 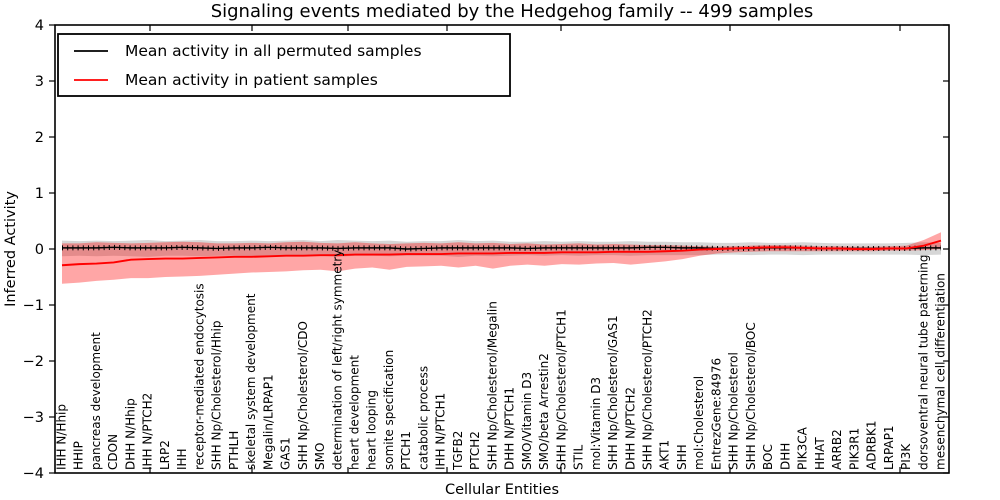 What do you see at coordinates (268, 422) in the screenshot?
I see `x-tick-label: Megalin/LRPAP1` at bounding box center [268, 422].